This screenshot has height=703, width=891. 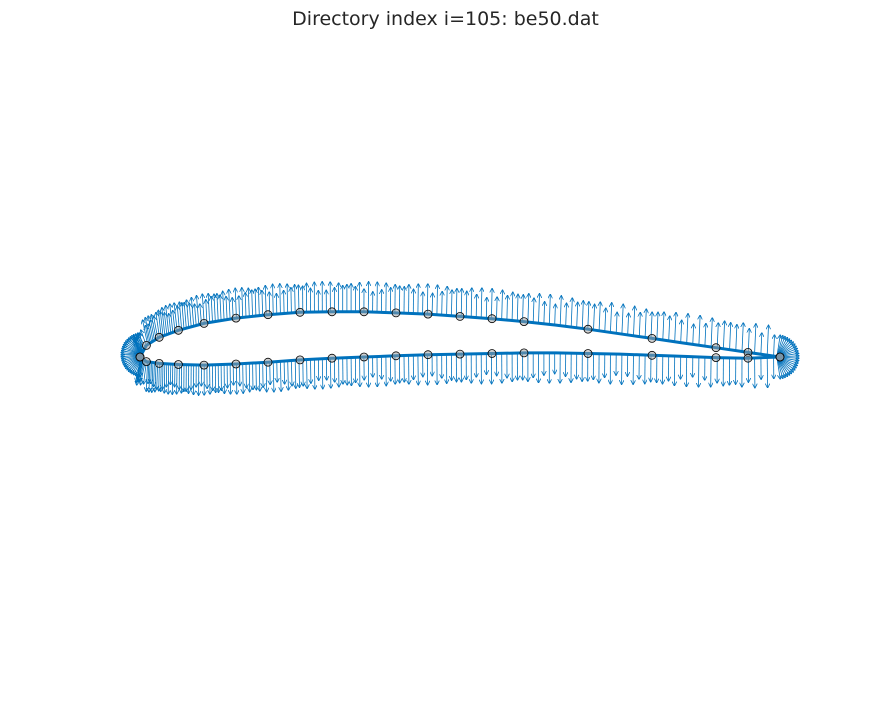 I want to click on surface-markers, so click(x=460, y=338).